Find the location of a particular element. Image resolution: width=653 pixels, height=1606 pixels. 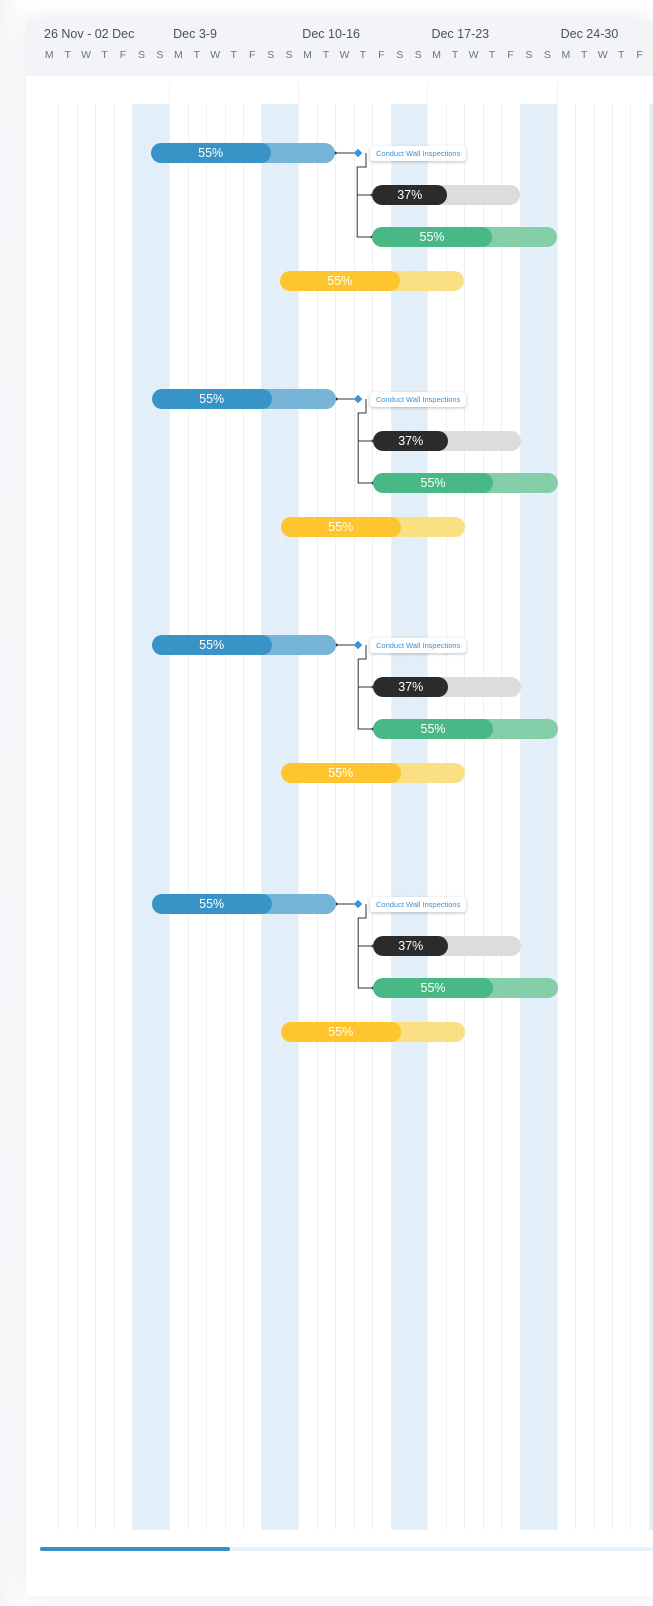

week-label: Dec 24-30 is located at coordinates (589, 34).